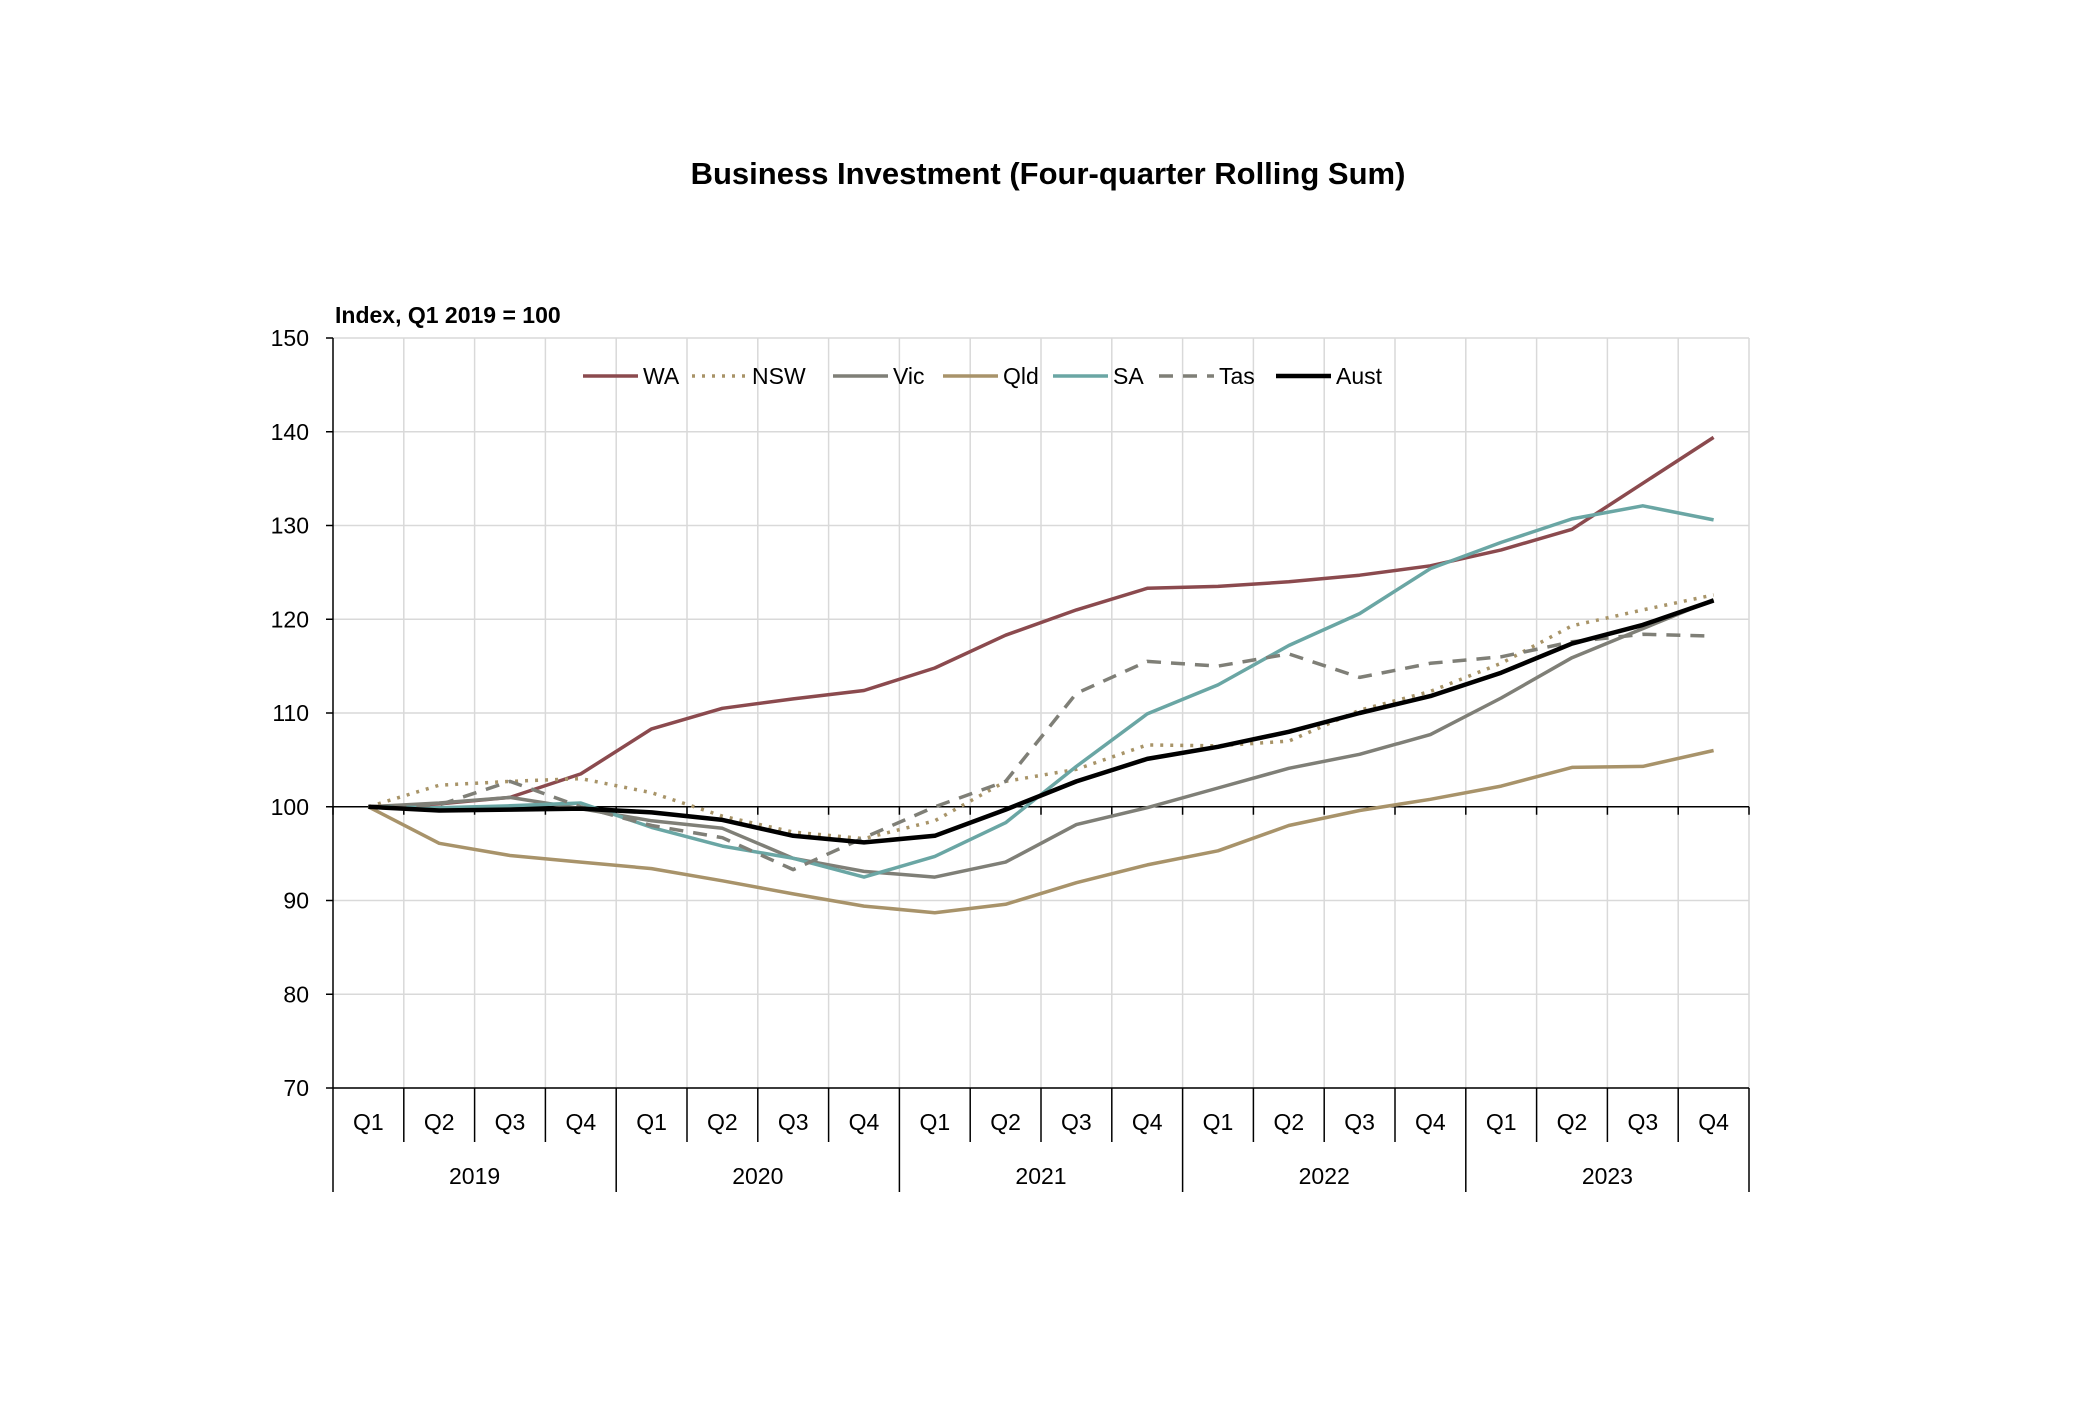  Describe the element at coordinates (779, 376) in the screenshot. I see `legend-label-nsw: NSW` at that location.